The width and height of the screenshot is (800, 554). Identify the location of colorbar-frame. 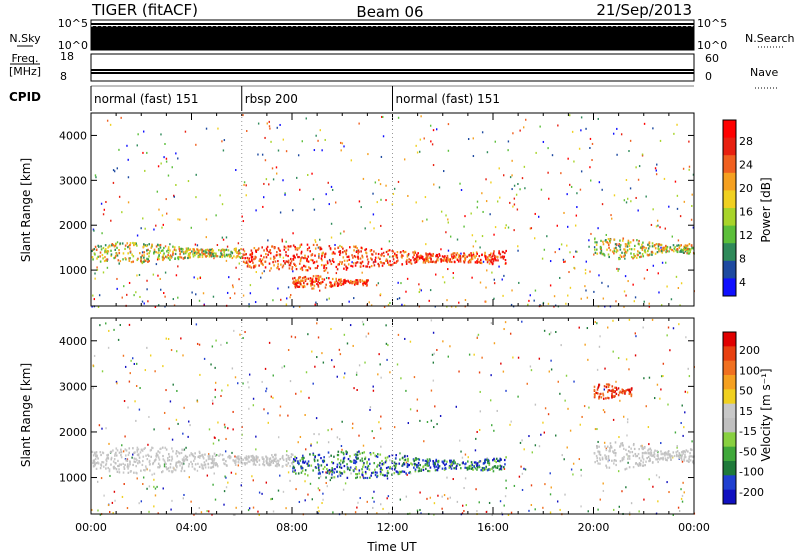
(729, 208).